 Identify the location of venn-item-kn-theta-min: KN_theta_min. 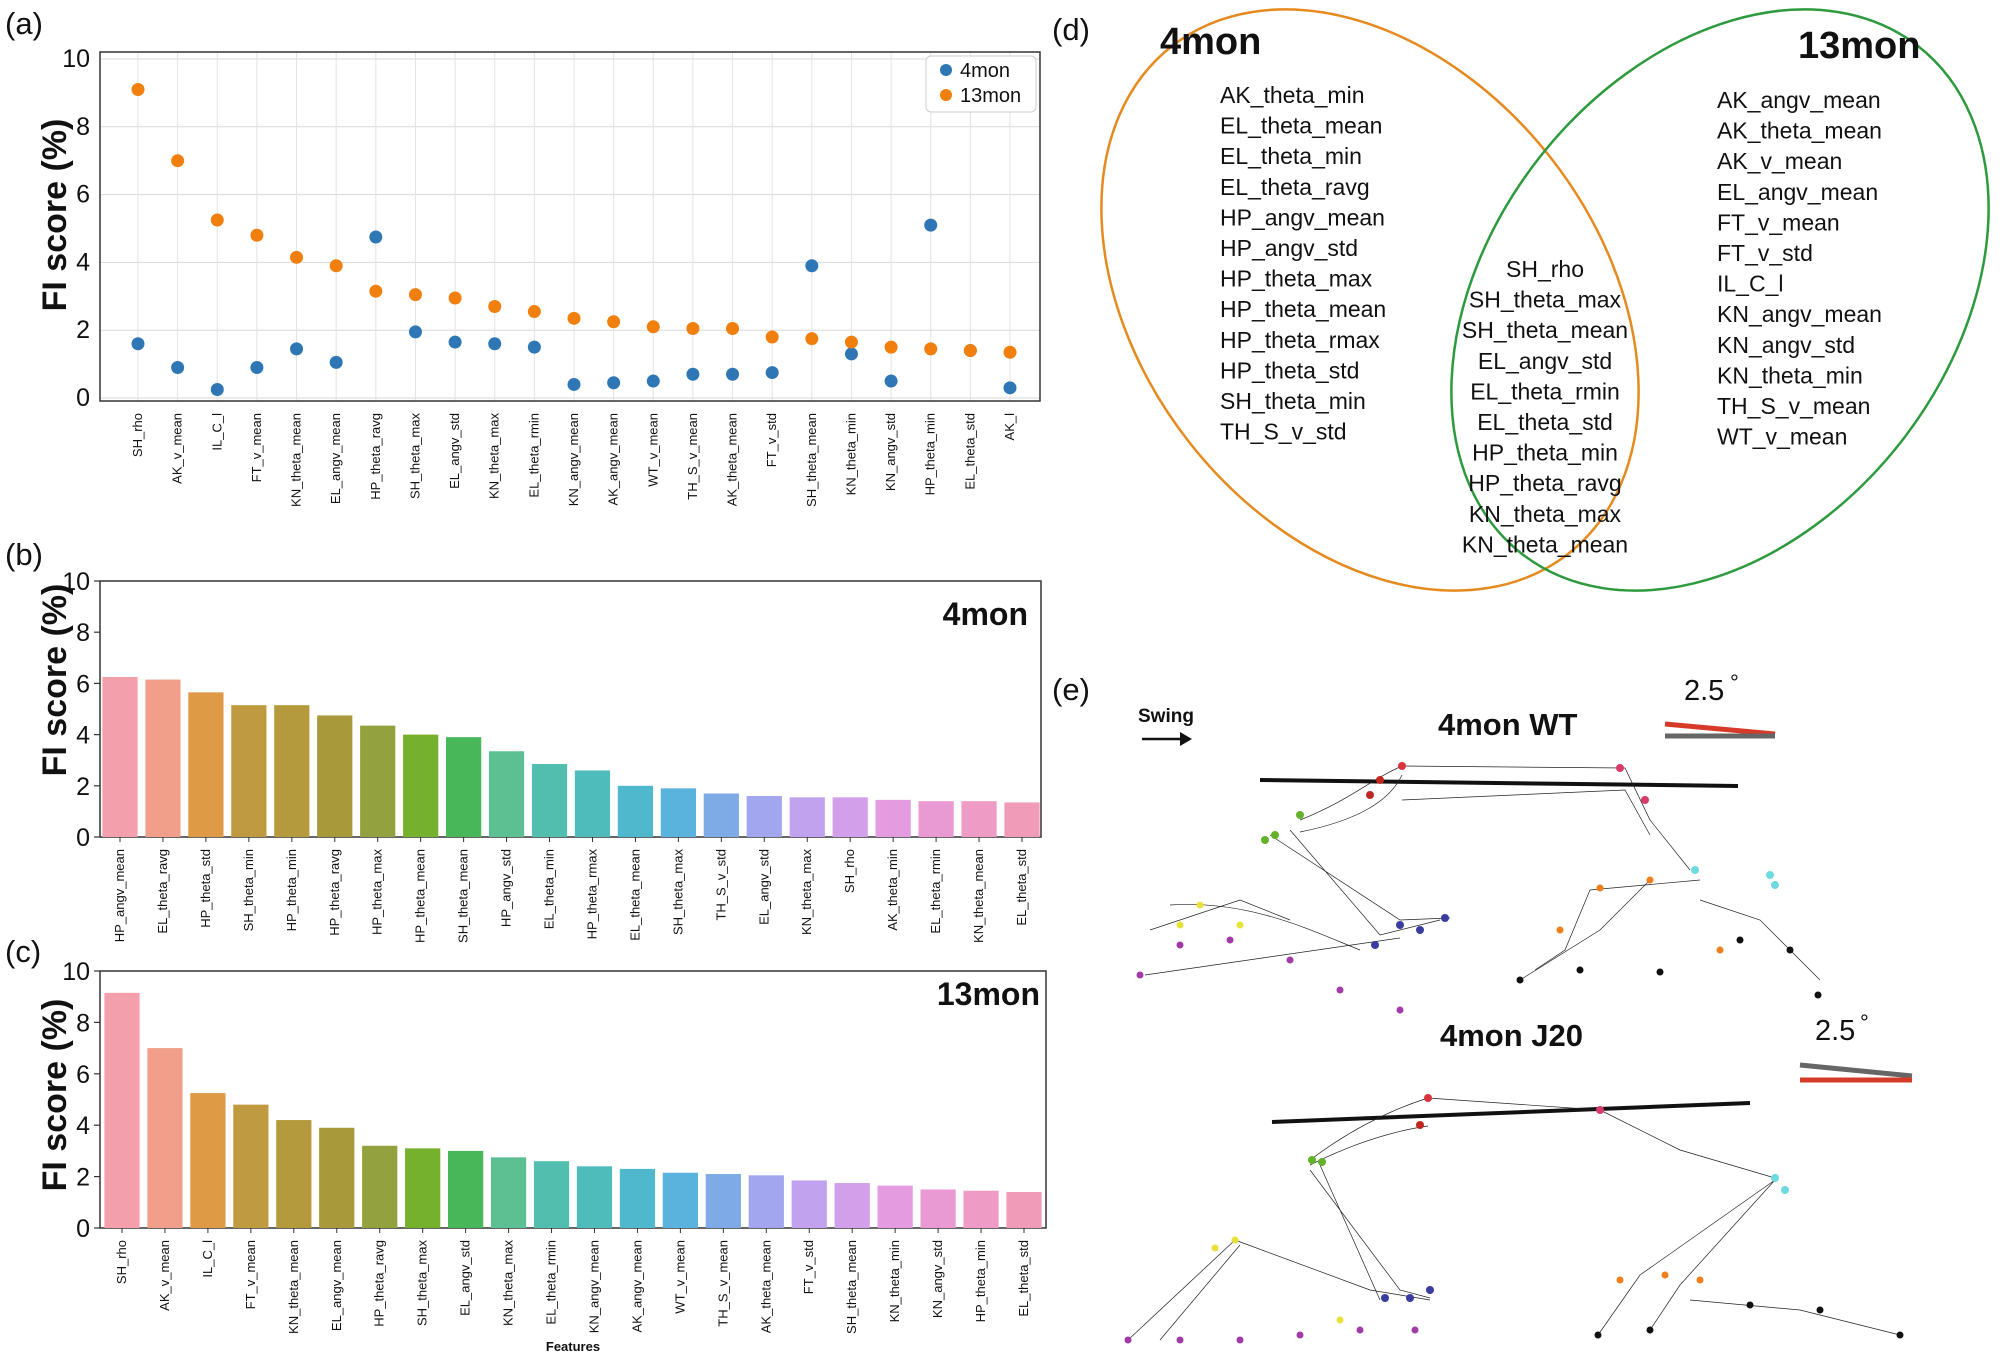
(1790, 375).